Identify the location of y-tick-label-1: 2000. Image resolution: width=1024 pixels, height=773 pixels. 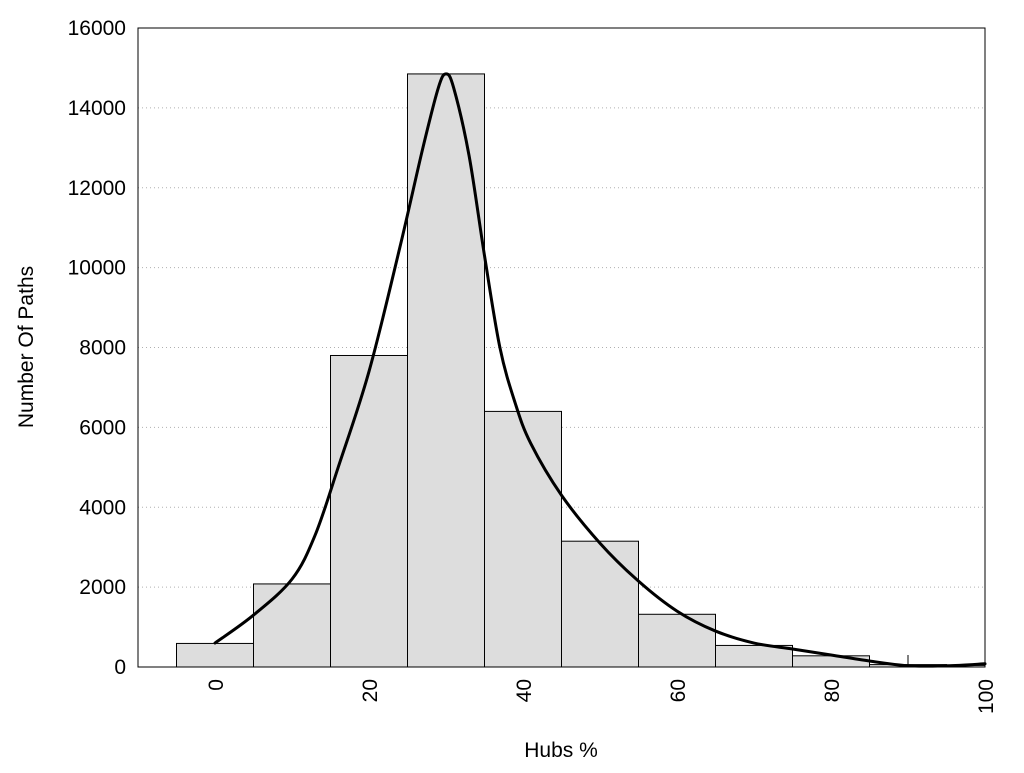
(102, 587).